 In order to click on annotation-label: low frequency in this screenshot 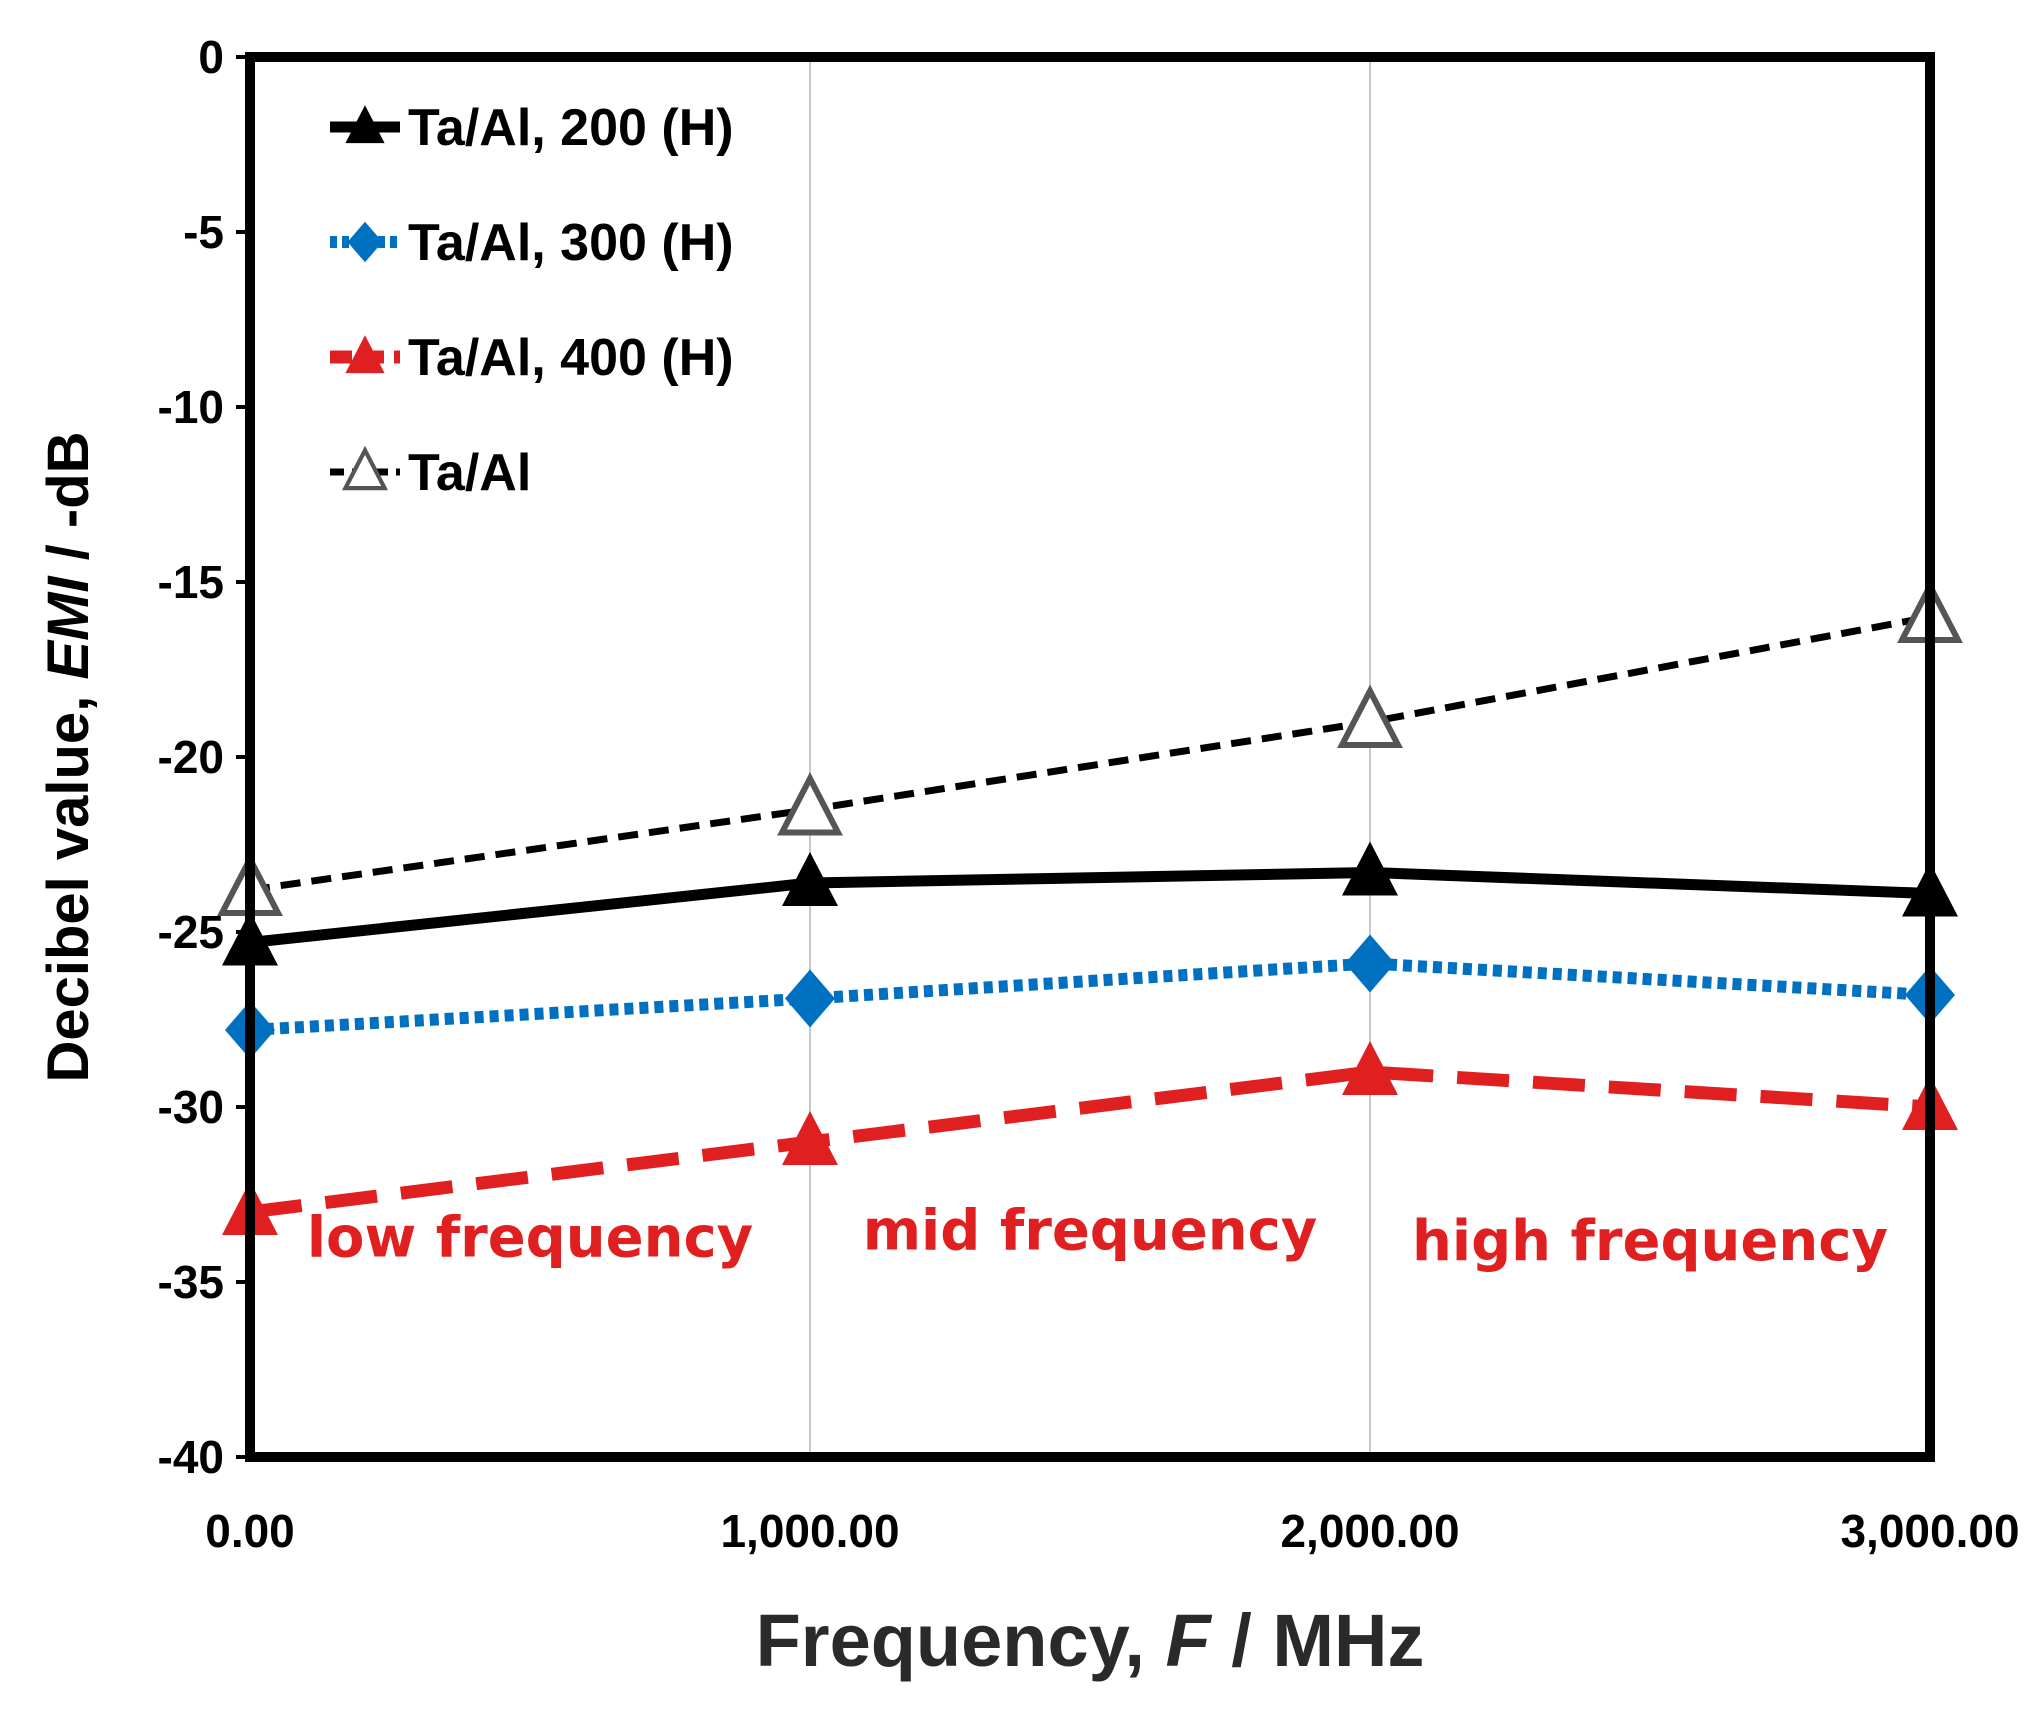, I will do `click(530, 1238)`.